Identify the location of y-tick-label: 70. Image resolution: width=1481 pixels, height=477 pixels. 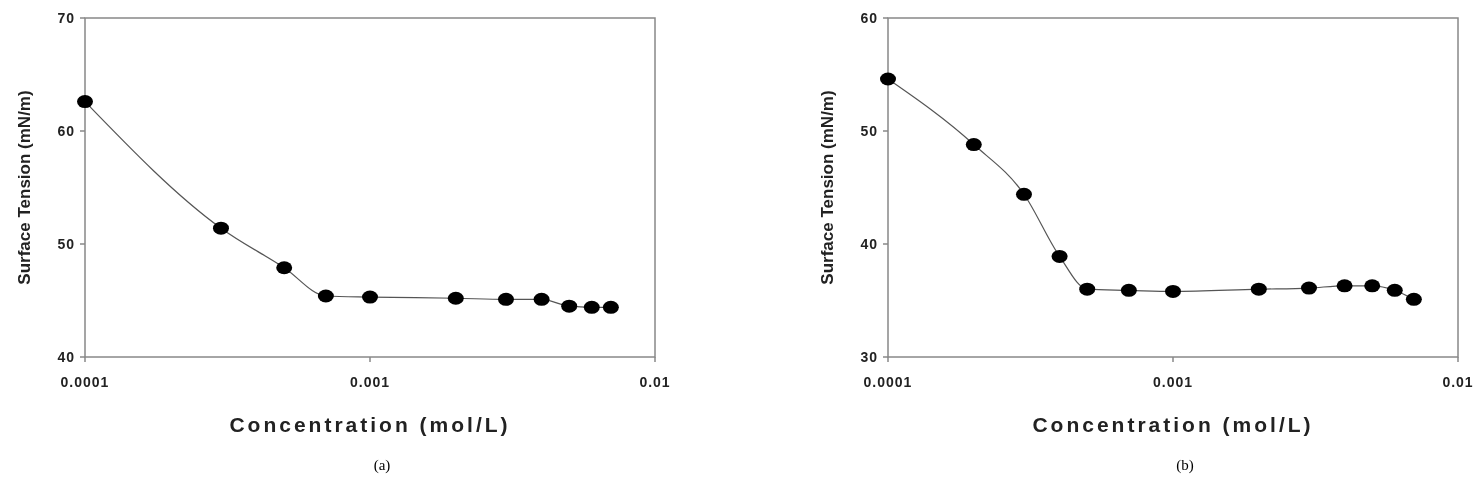
(66, 18).